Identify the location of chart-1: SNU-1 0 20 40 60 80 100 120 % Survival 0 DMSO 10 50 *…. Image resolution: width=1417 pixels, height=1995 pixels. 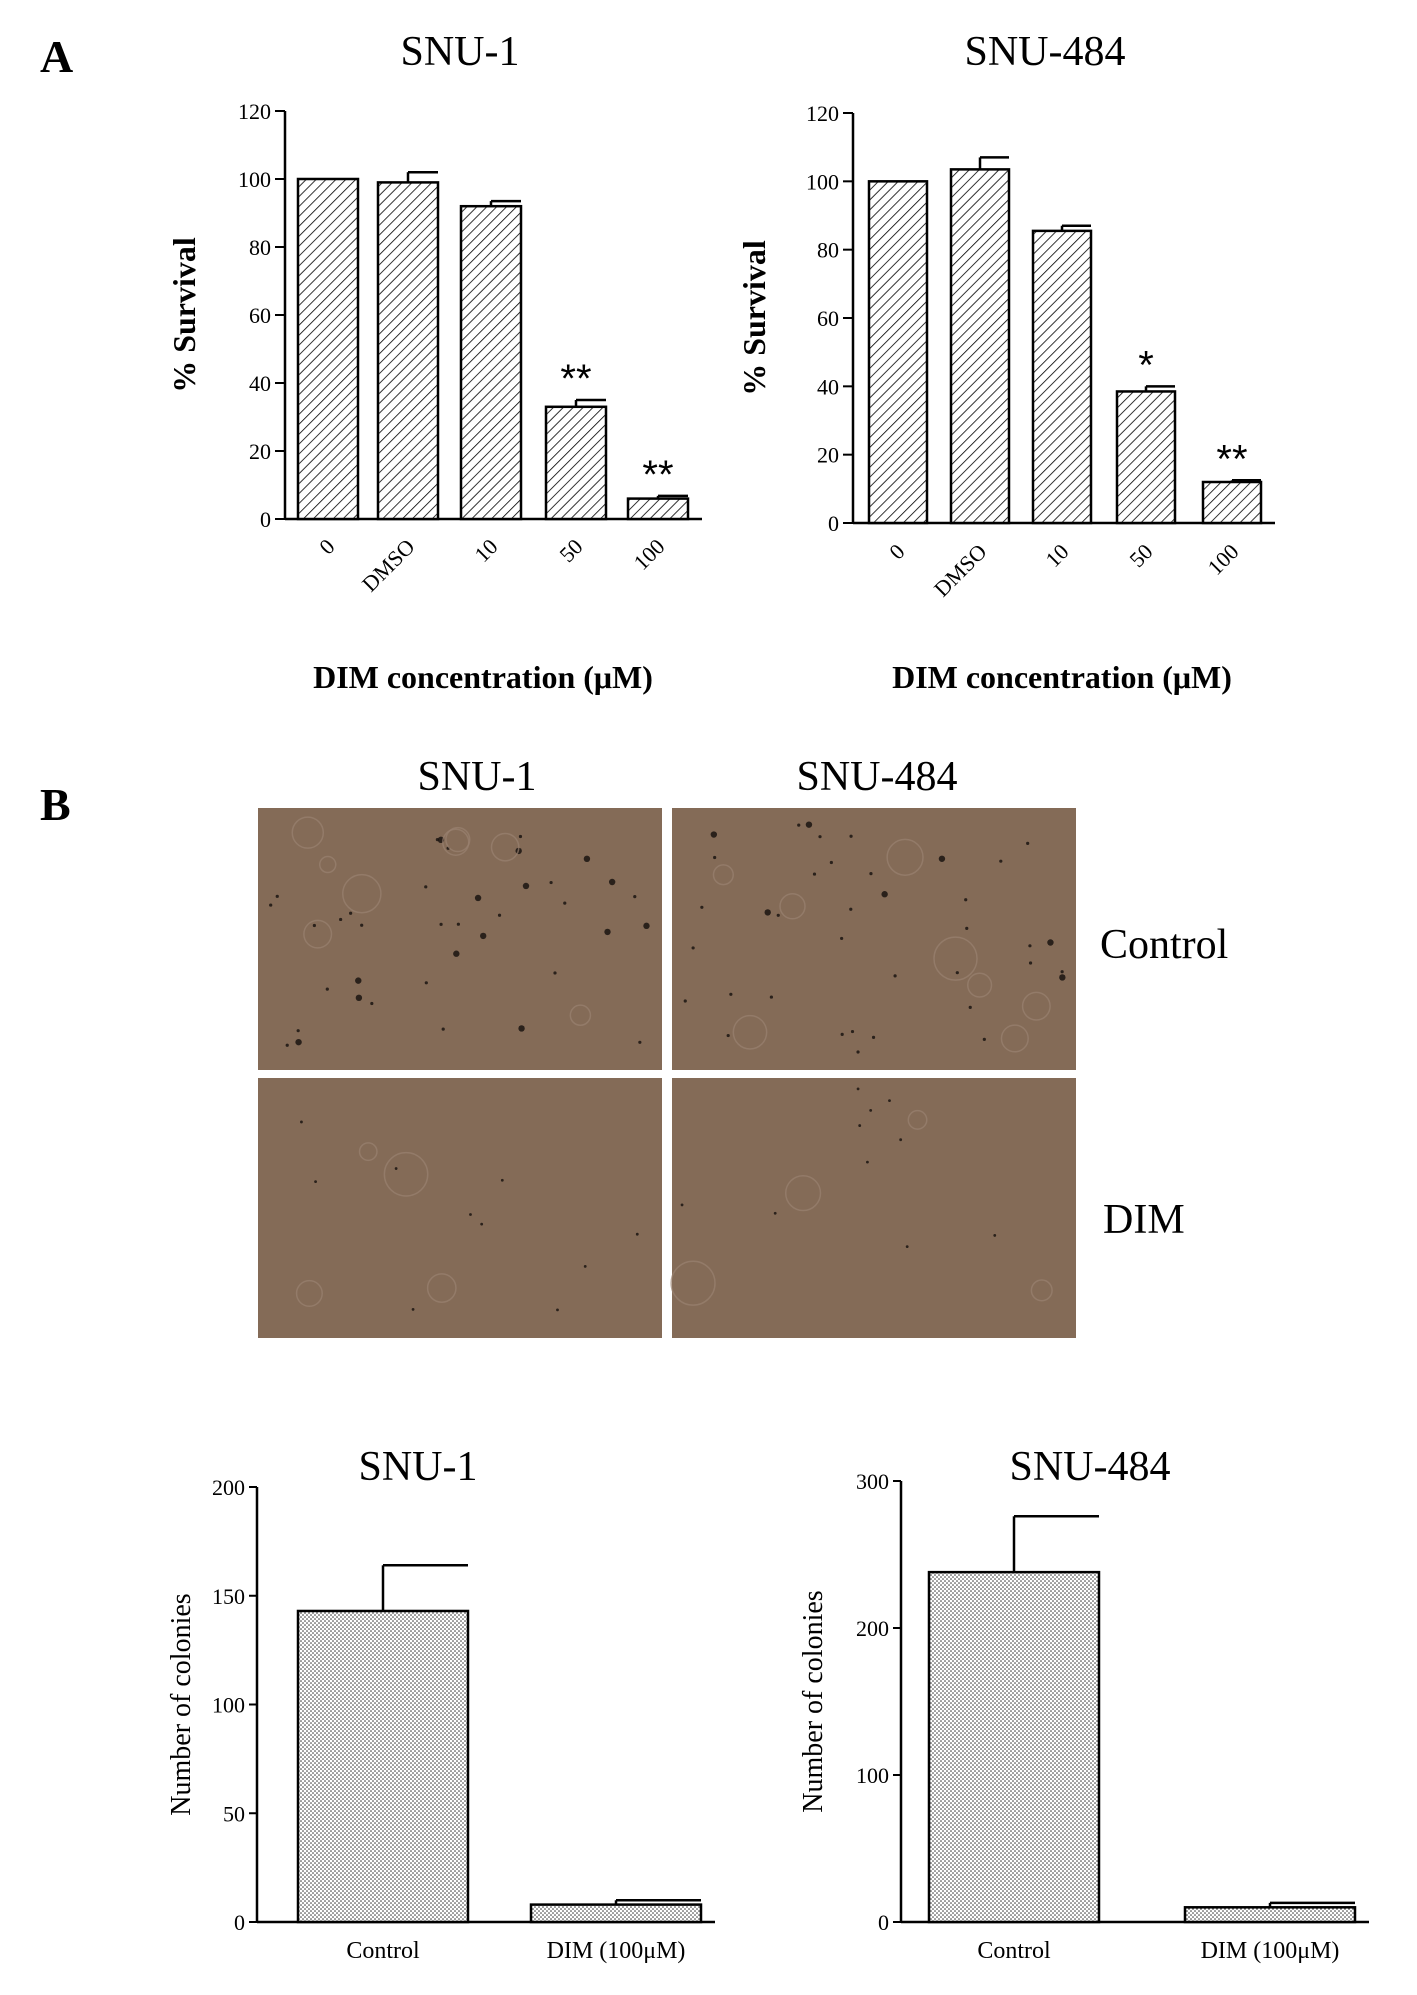
(434, 362).